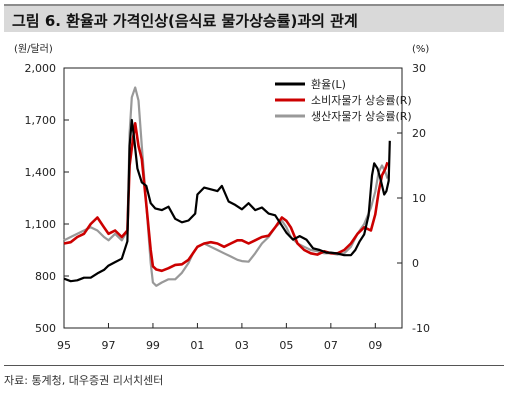 The height and width of the screenshot is (402, 510). What do you see at coordinates (254, 365) in the screenshot?
I see `bottom-rule` at bounding box center [254, 365].